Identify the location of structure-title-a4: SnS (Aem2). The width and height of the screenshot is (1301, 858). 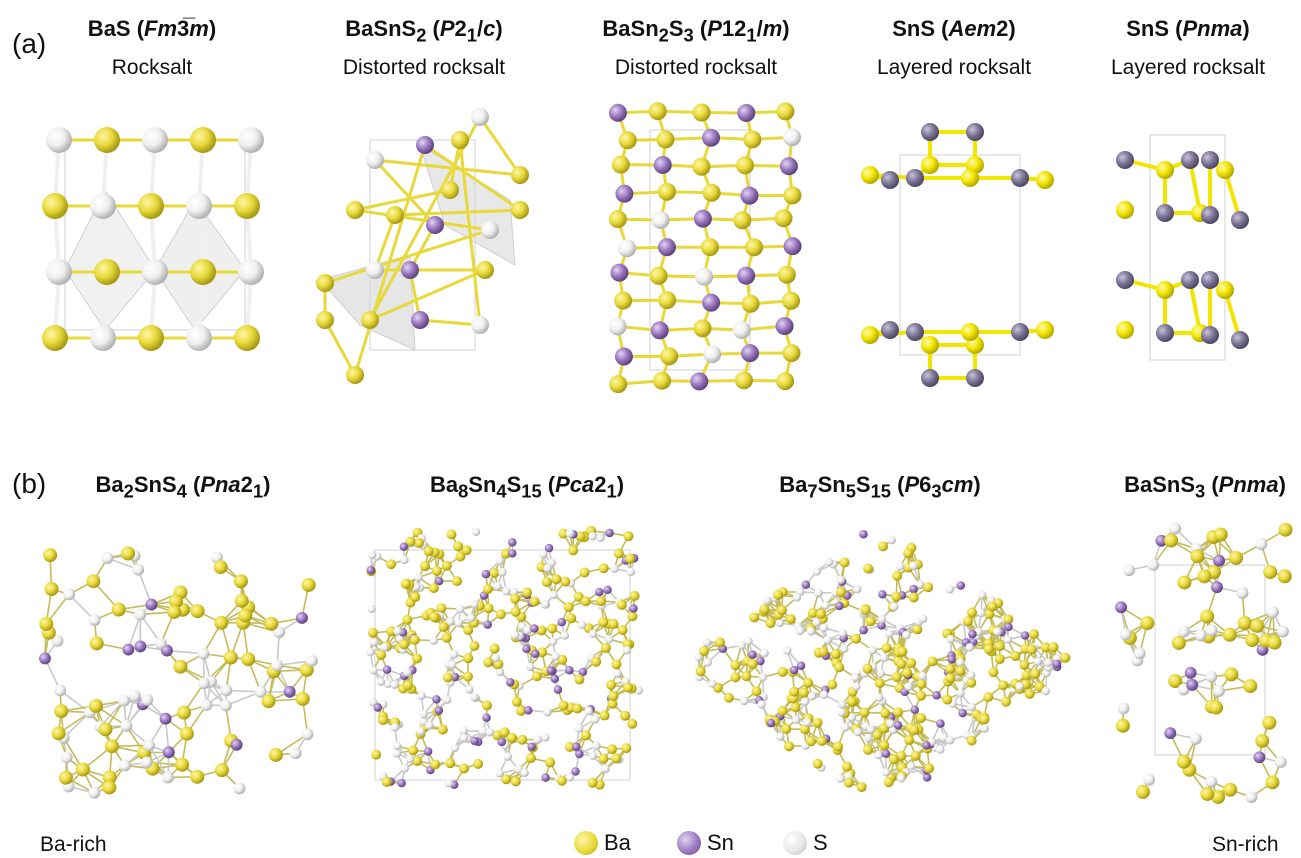
(954, 28).